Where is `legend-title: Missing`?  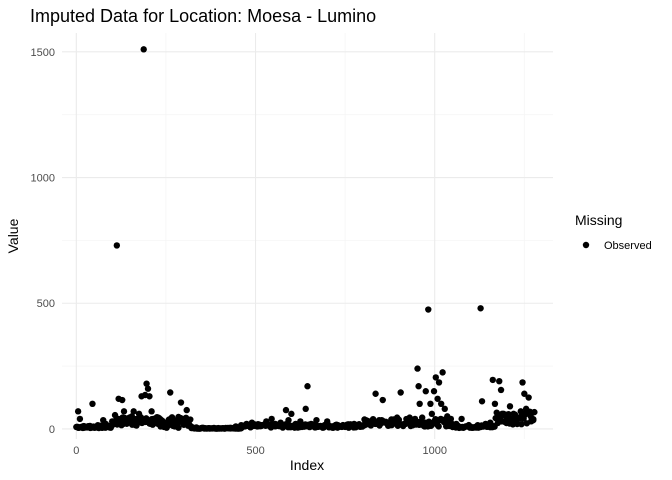 legend-title: Missing is located at coordinates (598, 220).